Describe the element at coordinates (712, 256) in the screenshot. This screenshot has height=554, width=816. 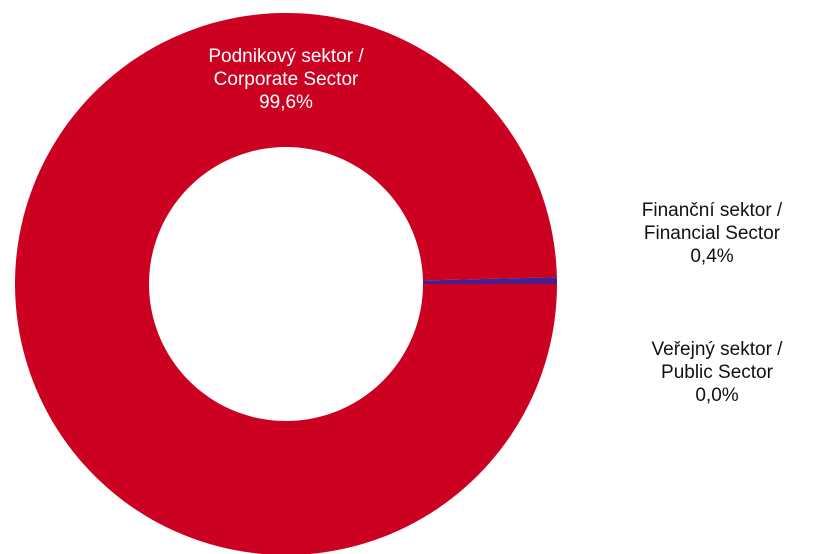
I see `value-label: 0,4%` at that location.